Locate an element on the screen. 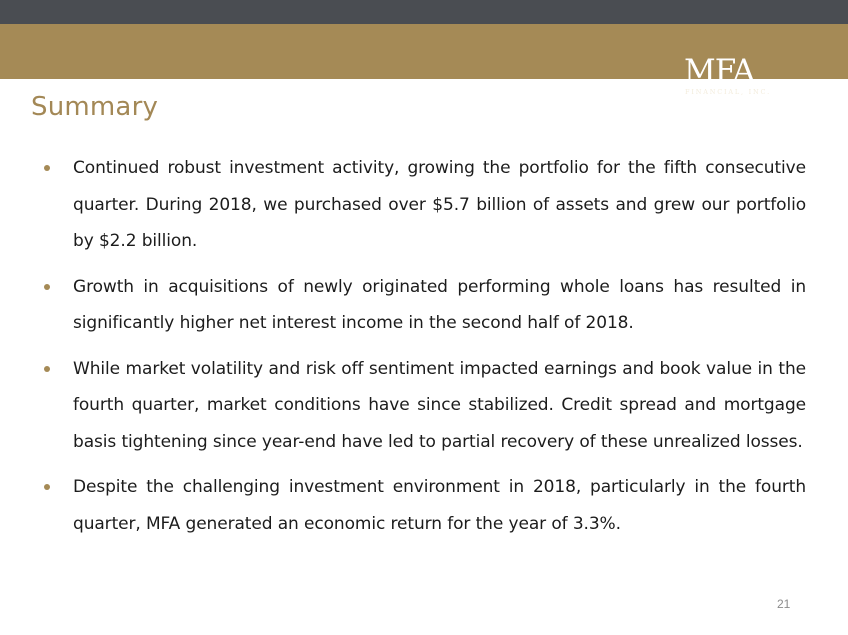  mfa-logo: MFA FINANCIAL, INC. is located at coordinates (719, 77).